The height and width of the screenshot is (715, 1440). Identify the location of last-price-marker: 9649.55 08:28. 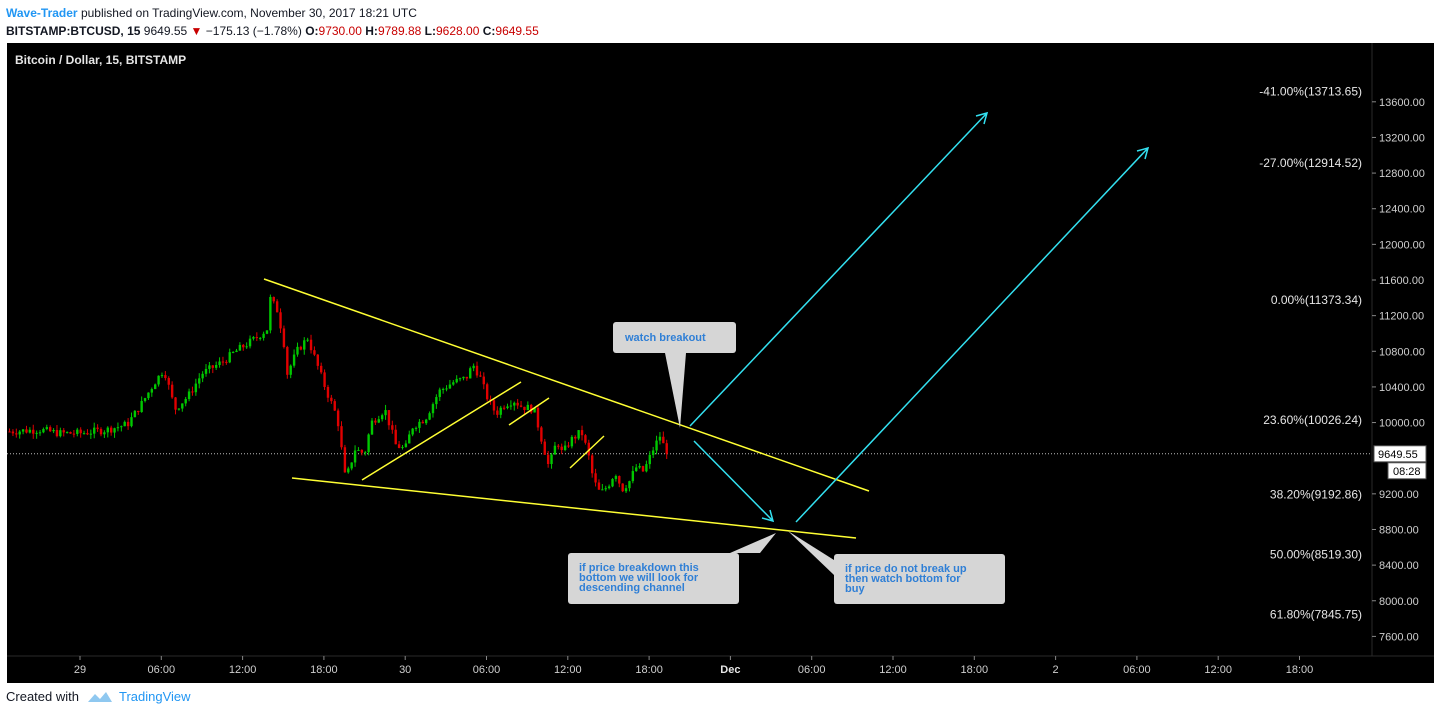
(1400, 462).